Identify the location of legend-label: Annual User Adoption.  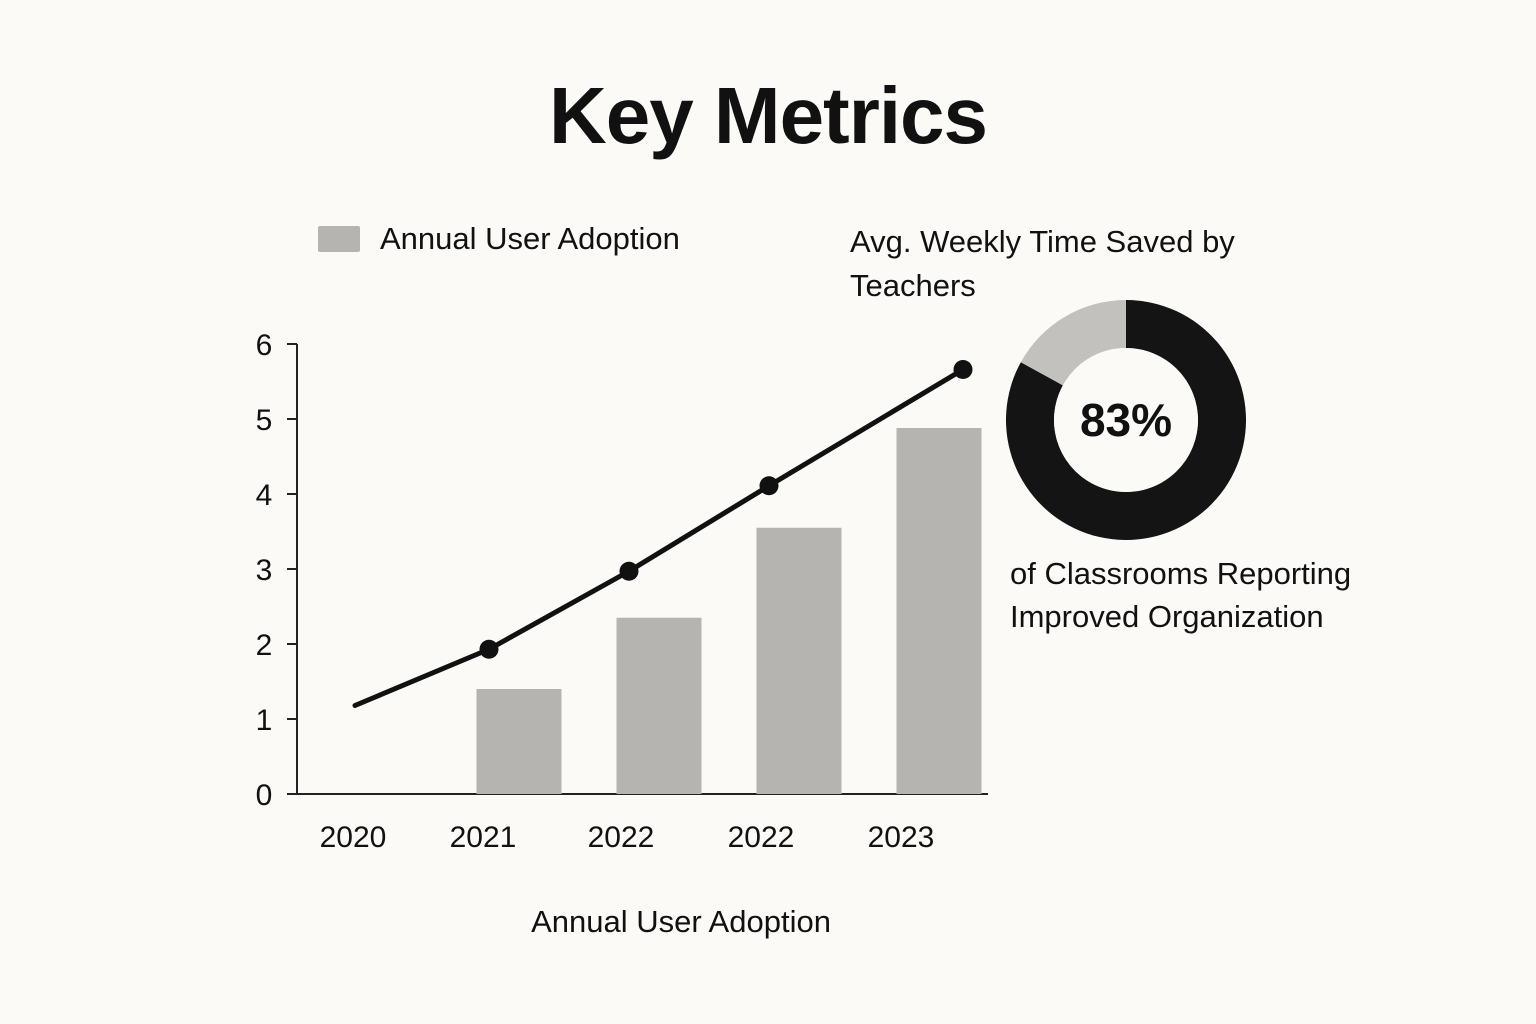
(530, 238).